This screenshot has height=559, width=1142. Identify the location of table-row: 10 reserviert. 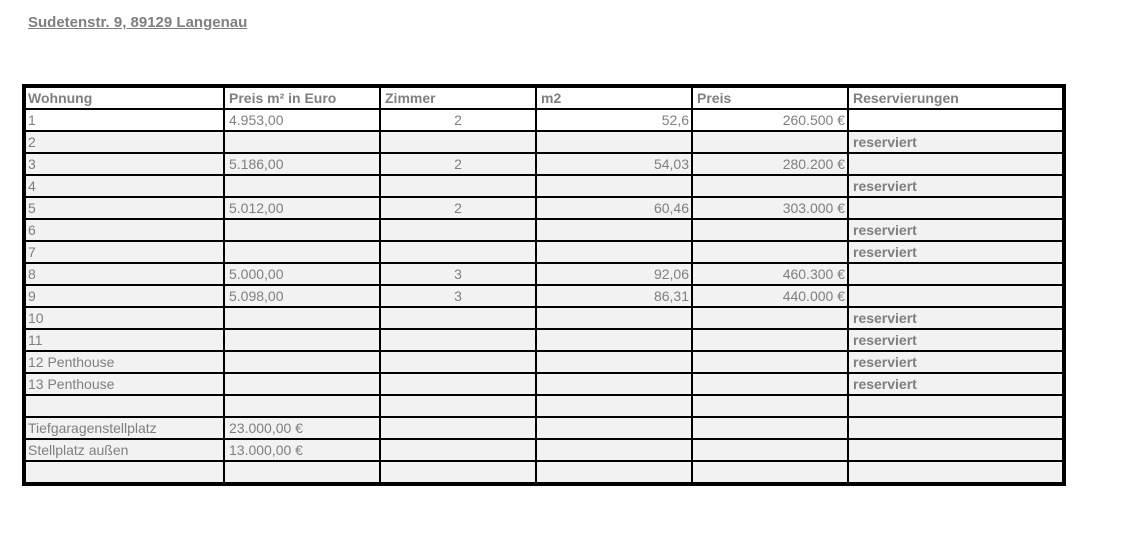
(544, 318).